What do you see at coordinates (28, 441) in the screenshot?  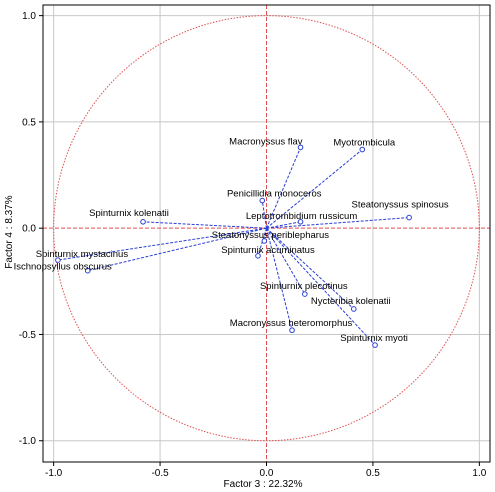 I see `y-tick-label: -1.0` at bounding box center [28, 441].